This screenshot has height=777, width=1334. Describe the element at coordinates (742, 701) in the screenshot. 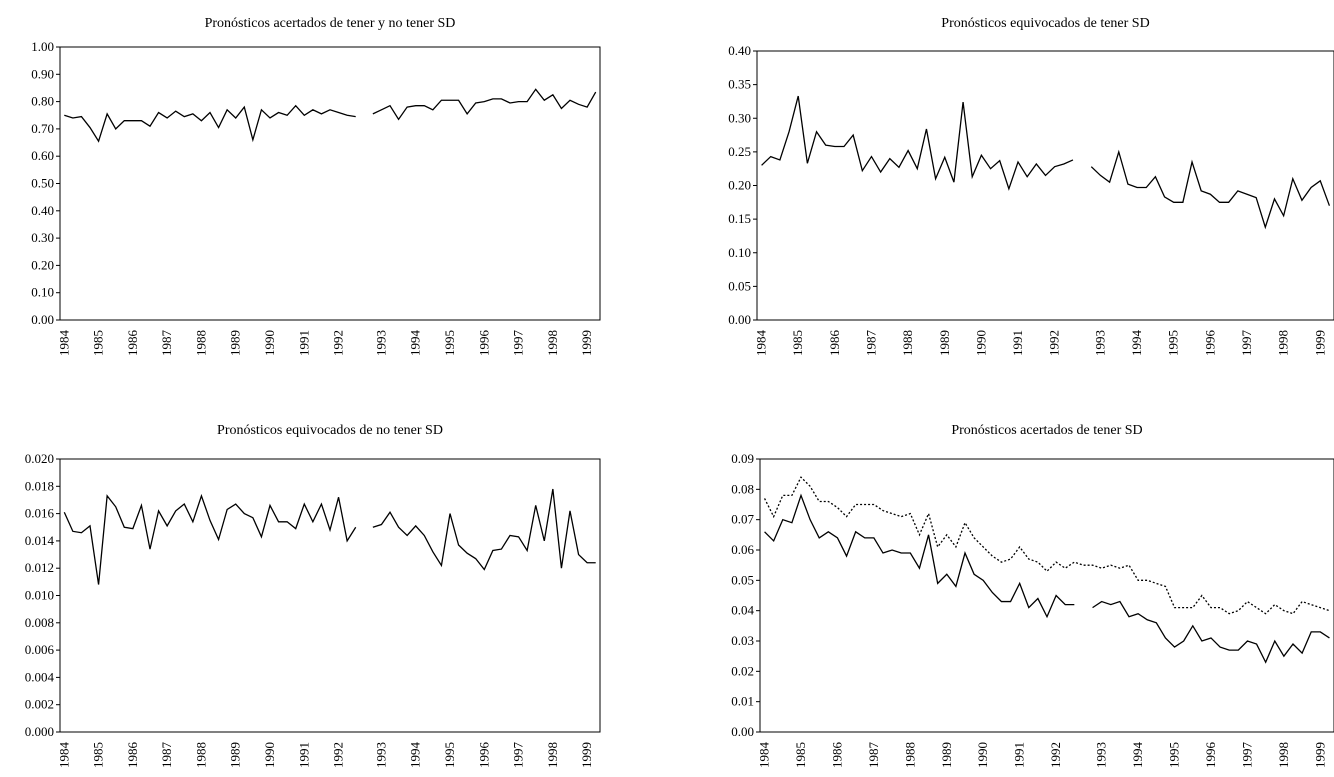

I see `y-tick-label: 0.01` at that location.